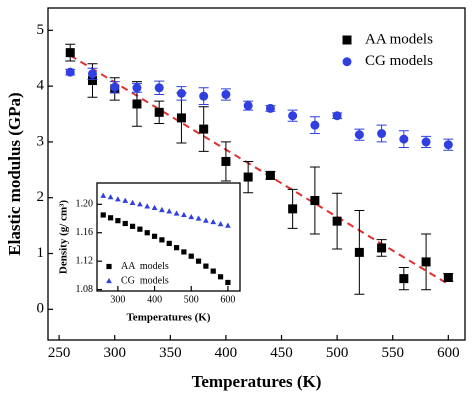 Image resolution: width=474 pixels, height=394 pixels. What do you see at coordinates (85, 289) in the screenshot?
I see `y-tick-label: 1.08` at bounding box center [85, 289].